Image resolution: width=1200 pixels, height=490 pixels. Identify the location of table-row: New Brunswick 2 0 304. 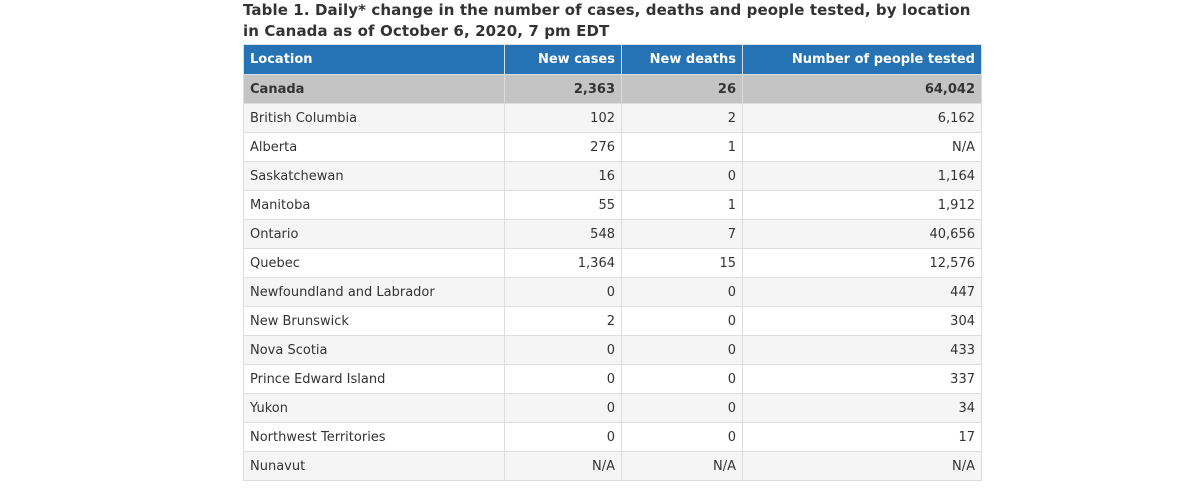
(612, 321).